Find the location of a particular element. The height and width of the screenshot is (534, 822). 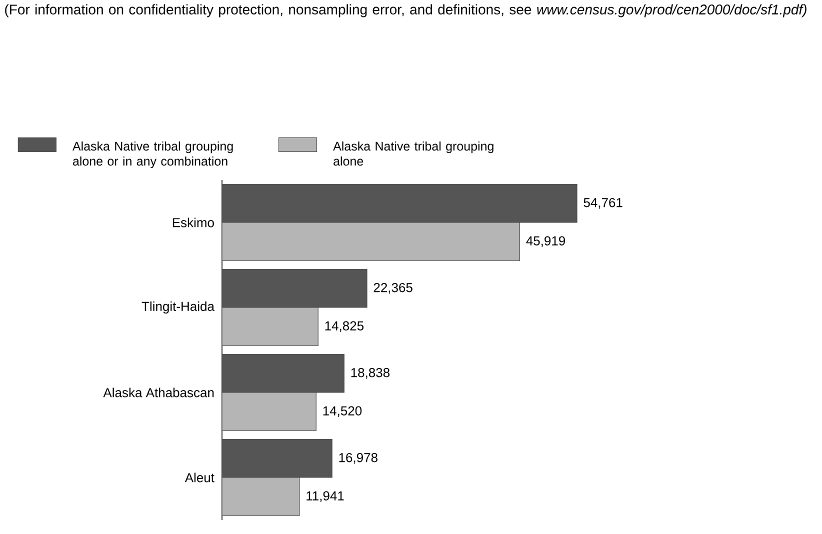

data-label: 11,941 is located at coordinates (325, 496).